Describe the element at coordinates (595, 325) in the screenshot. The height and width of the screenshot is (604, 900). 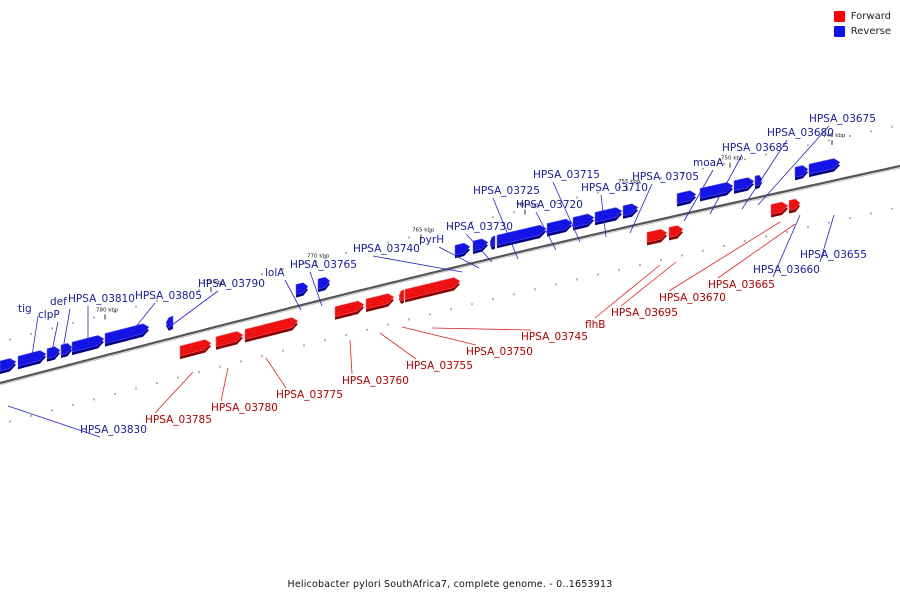
I see `gene-label: flhB` at that location.